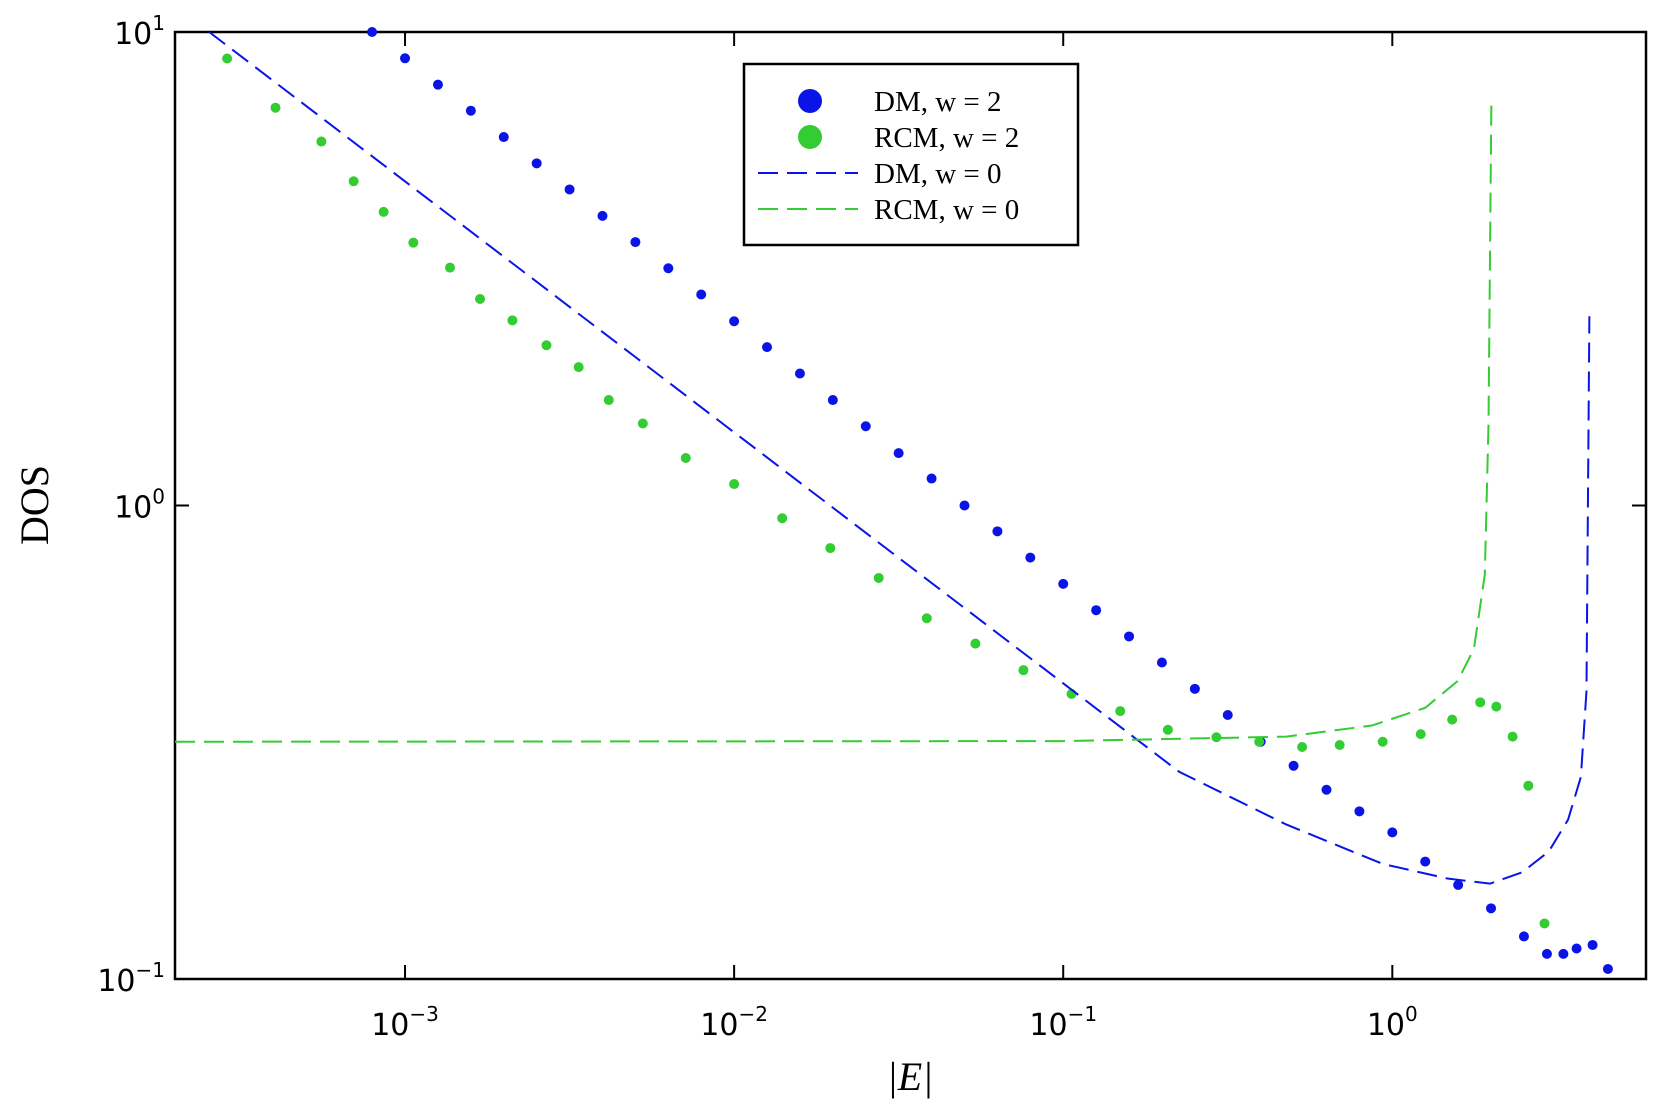  Describe the element at coordinates (1063, 1022) in the screenshot. I see `x-tick-label: 10⁻¹` at that location.